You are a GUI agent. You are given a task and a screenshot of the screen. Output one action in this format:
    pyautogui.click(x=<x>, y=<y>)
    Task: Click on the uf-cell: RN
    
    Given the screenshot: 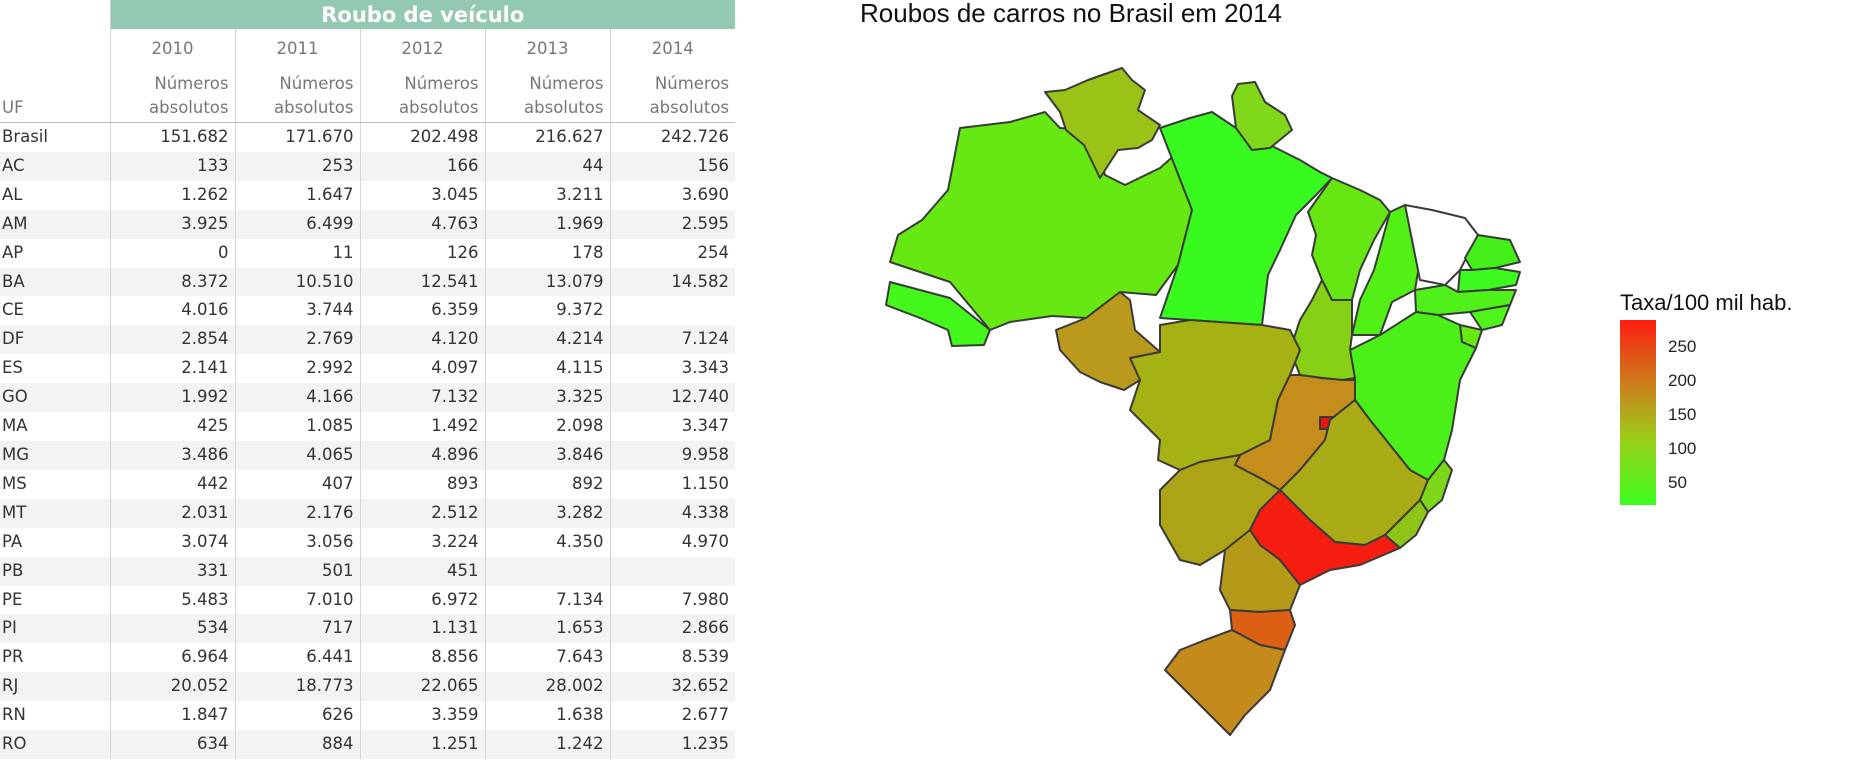 What is the action you would take?
    pyautogui.click(x=14, y=715)
    